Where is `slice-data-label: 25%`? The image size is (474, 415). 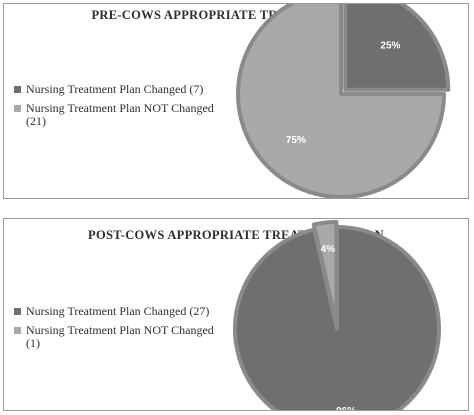
slice-data-label: 25% is located at coordinates (390, 46).